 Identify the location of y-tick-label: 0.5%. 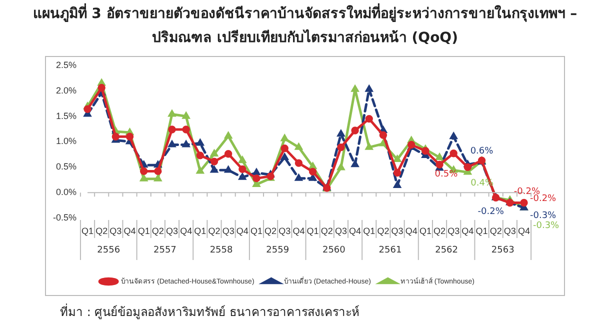
(66, 167).